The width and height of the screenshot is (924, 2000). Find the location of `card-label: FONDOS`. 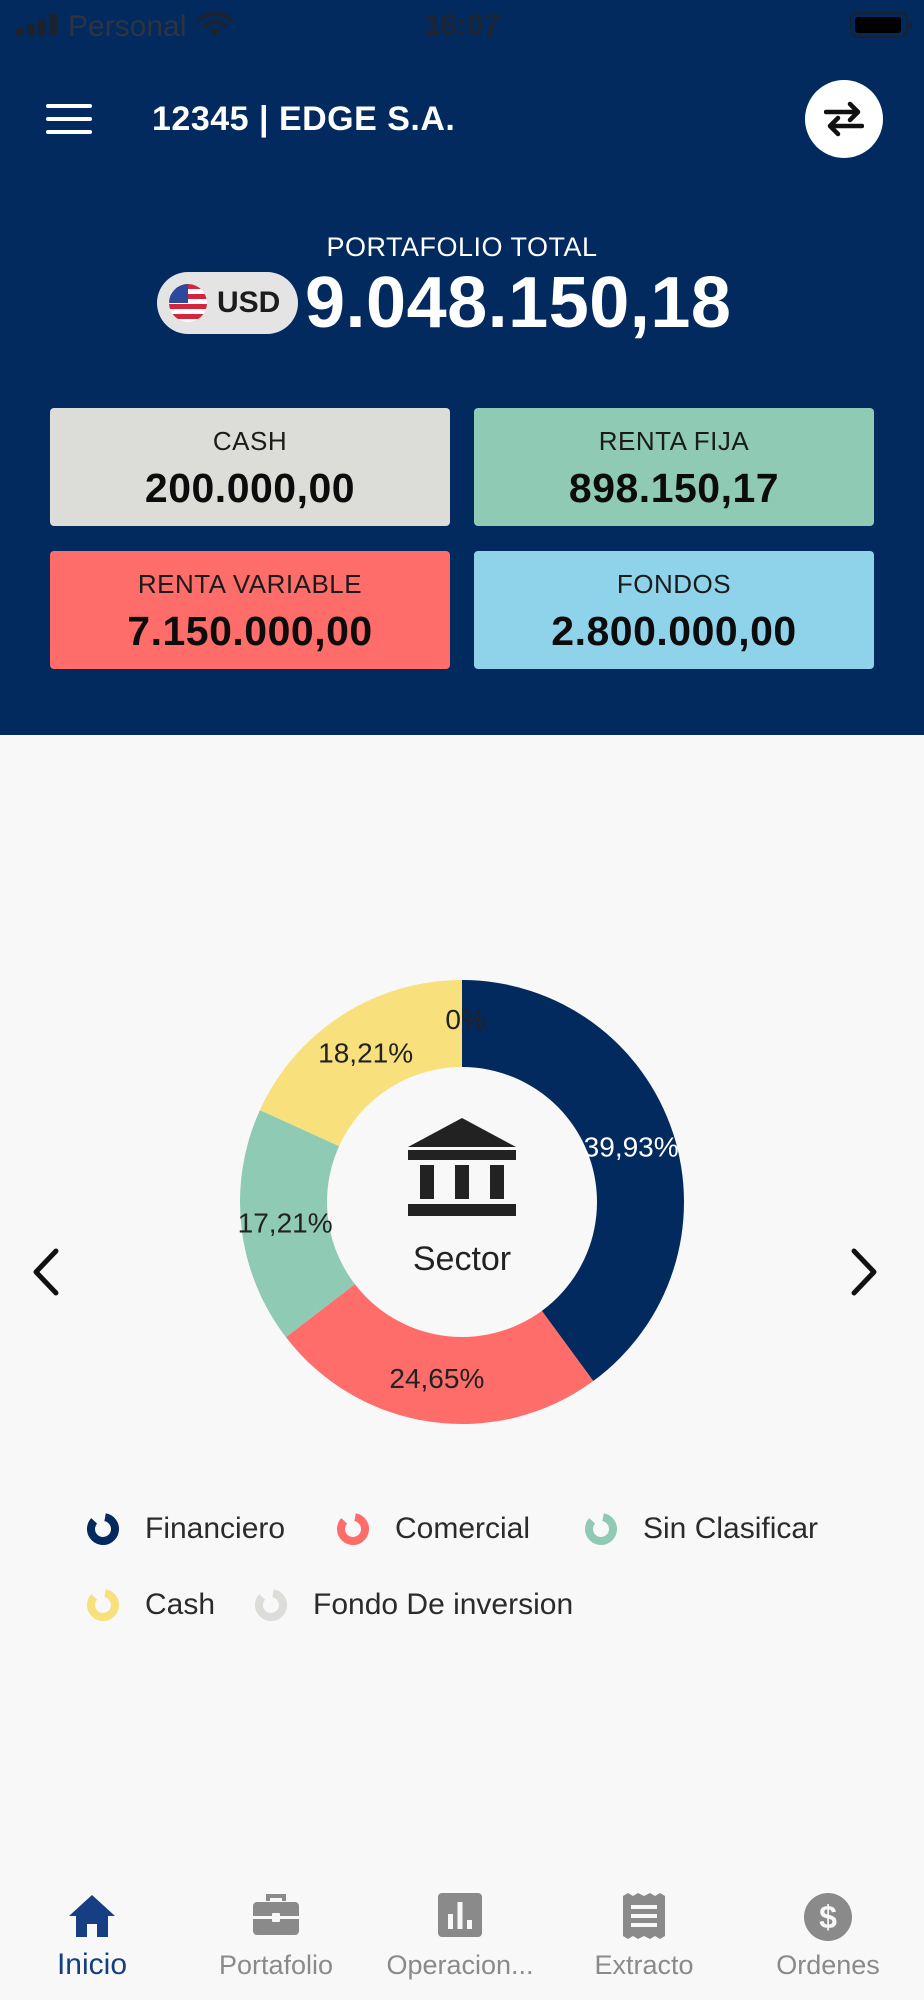

card-label: FONDOS is located at coordinates (674, 584).